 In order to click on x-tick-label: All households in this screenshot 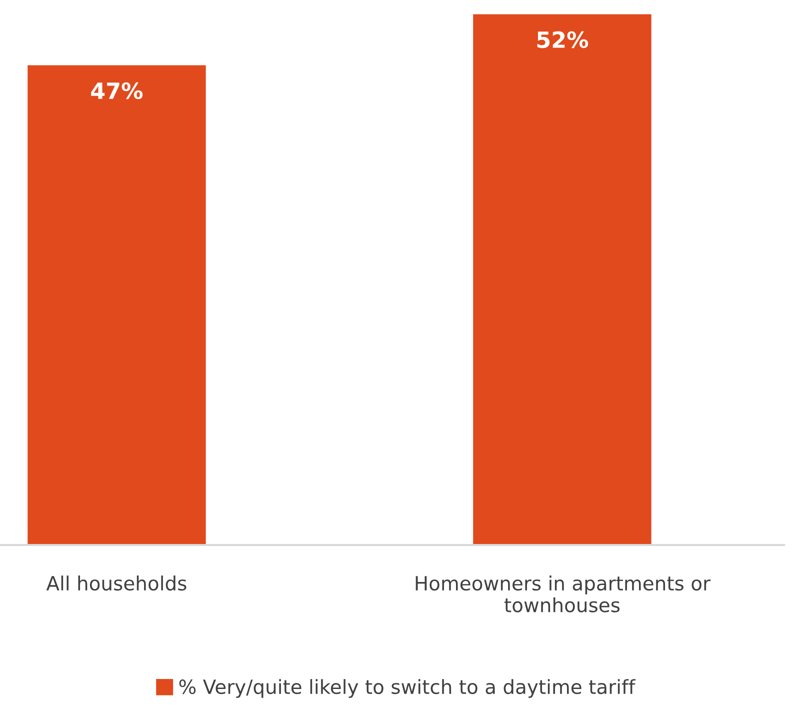, I will do `click(116, 583)`.